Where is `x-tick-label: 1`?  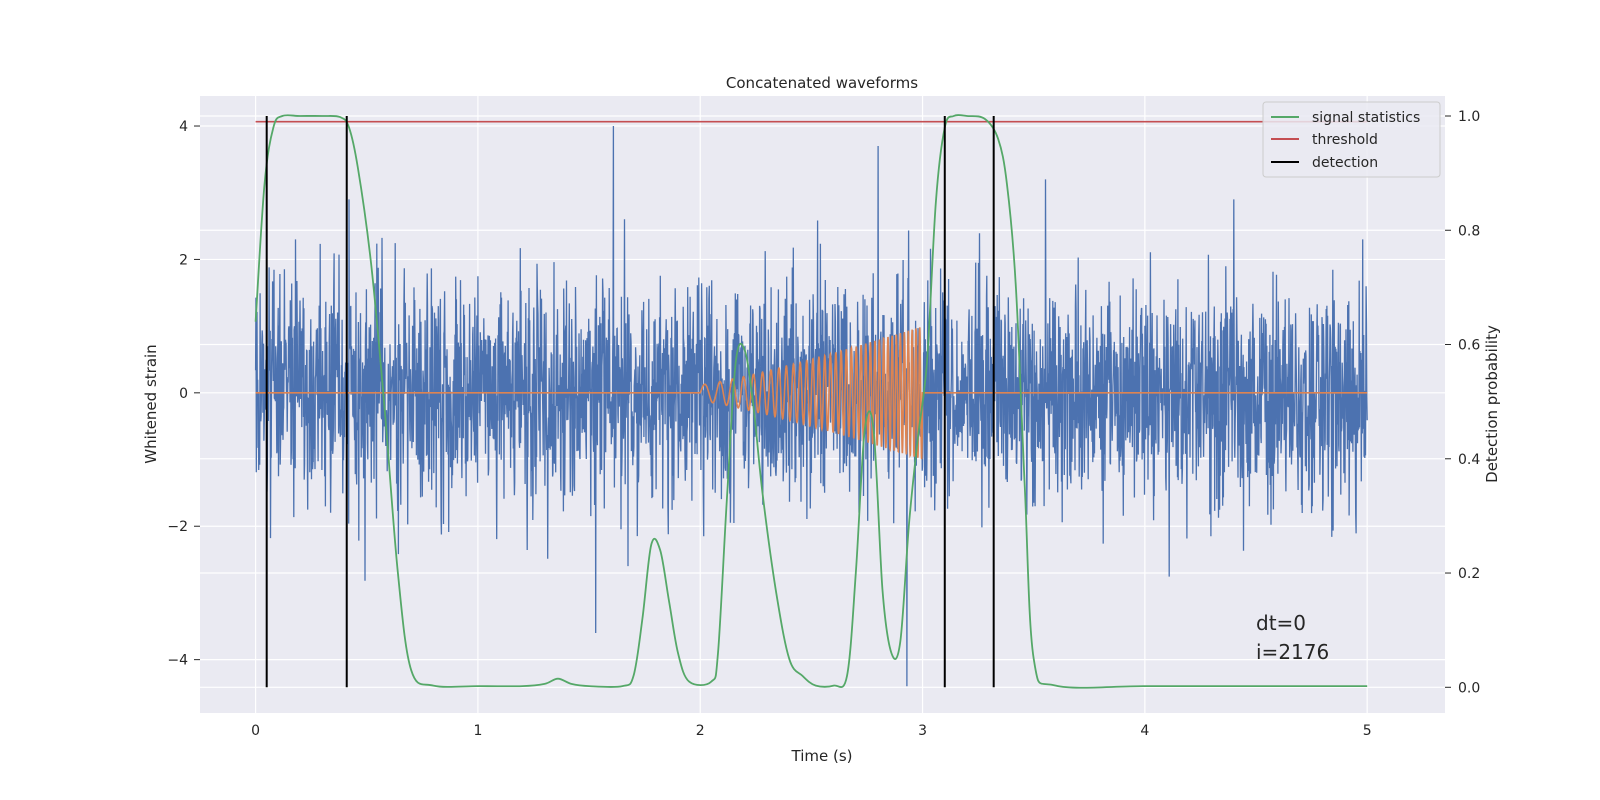 x-tick-label: 1 is located at coordinates (477, 731).